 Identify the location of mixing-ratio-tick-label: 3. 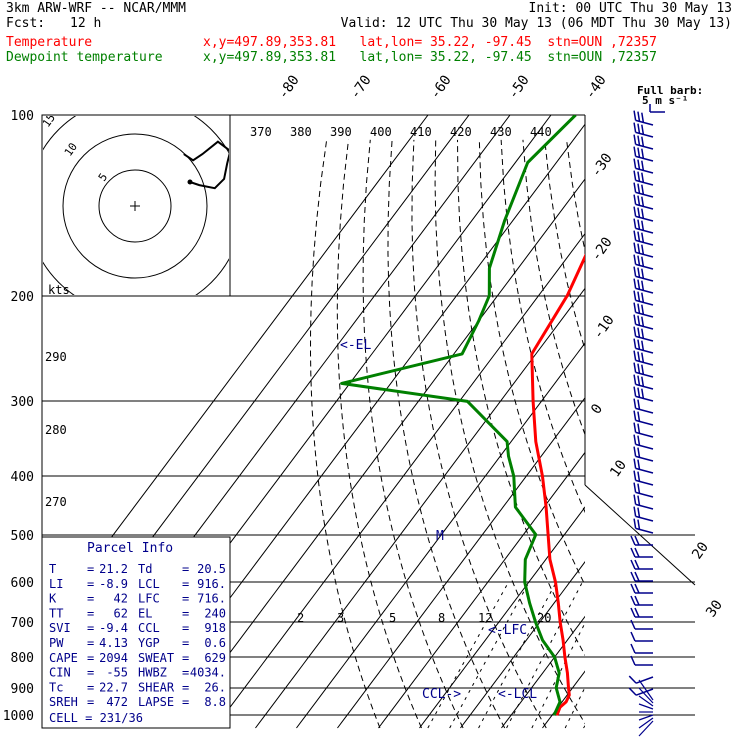
(340, 618).